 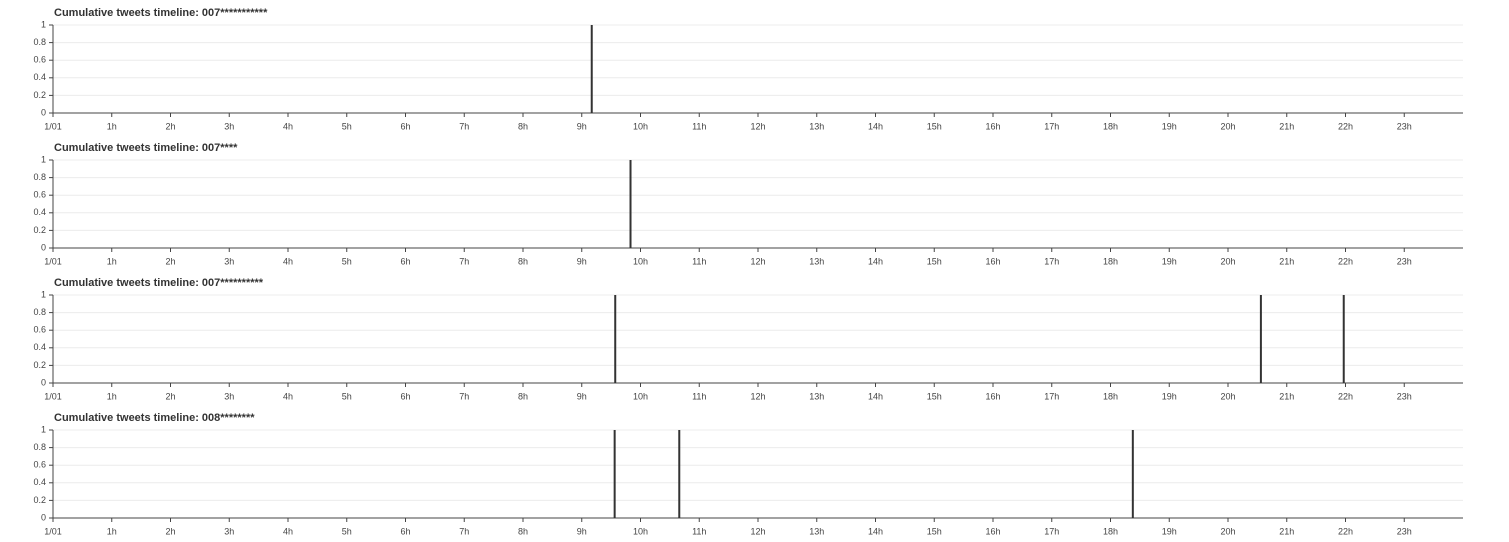 I want to click on chart-title: Cumulative tweets timeline: 008********, so click(x=154, y=418).